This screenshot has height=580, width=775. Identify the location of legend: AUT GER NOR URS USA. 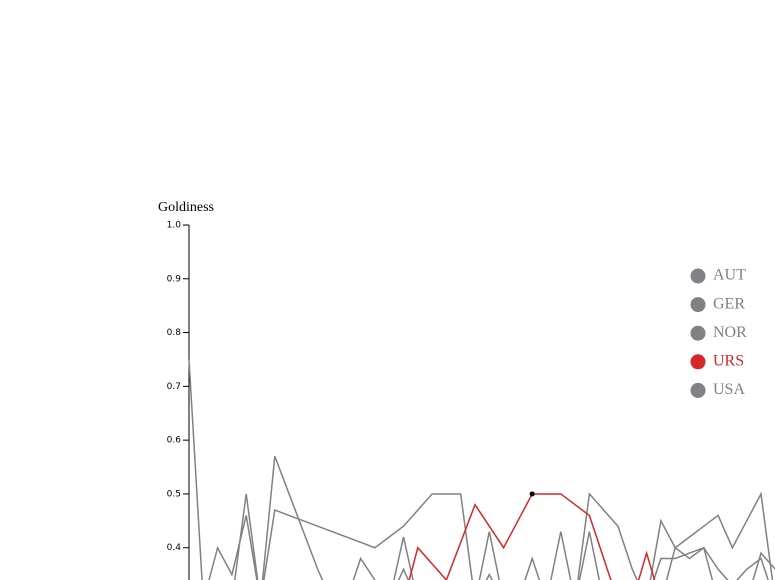
(718, 332).